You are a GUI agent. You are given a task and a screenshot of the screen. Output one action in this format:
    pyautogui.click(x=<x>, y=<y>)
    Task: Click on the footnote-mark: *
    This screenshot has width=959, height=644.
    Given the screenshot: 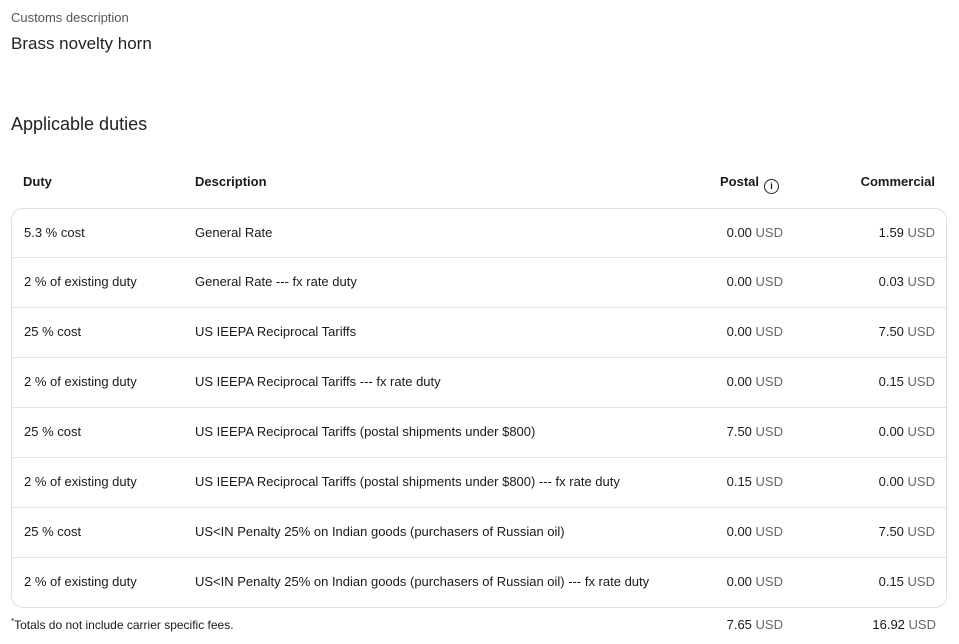 What is the action you would take?
    pyautogui.click(x=13, y=621)
    